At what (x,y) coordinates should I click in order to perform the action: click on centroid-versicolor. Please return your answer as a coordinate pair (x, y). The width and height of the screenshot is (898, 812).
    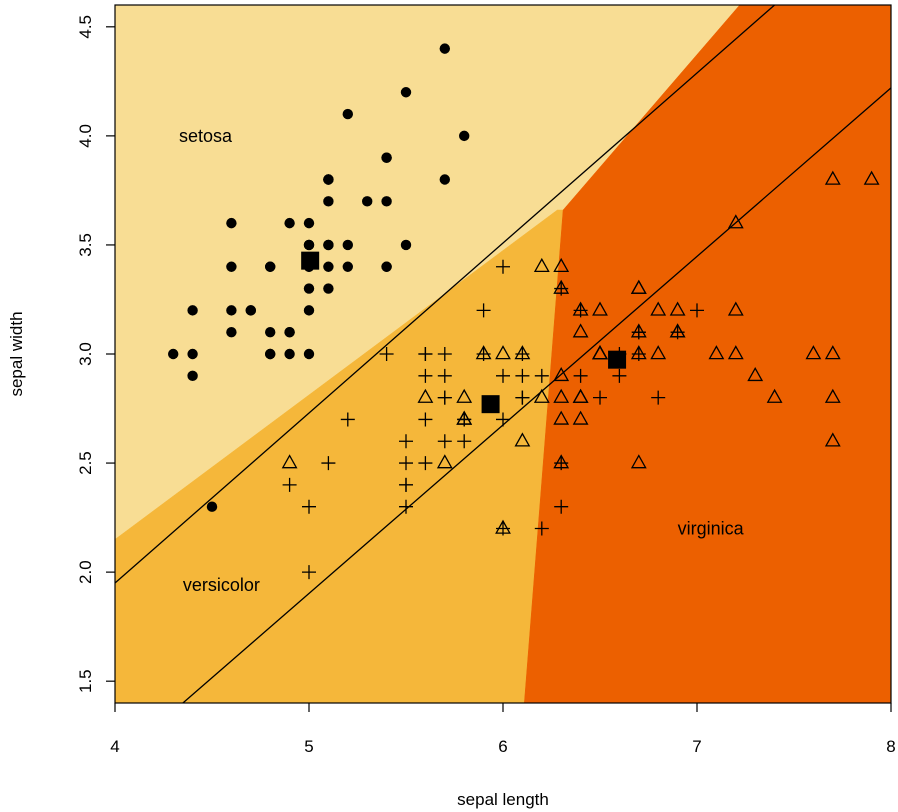
    Looking at the image, I should click on (490, 404).